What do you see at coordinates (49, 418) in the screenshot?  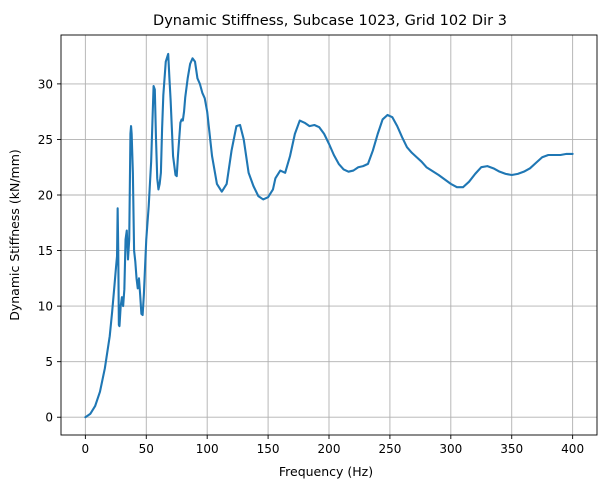 I see `y-tick-label: 0` at bounding box center [49, 418].